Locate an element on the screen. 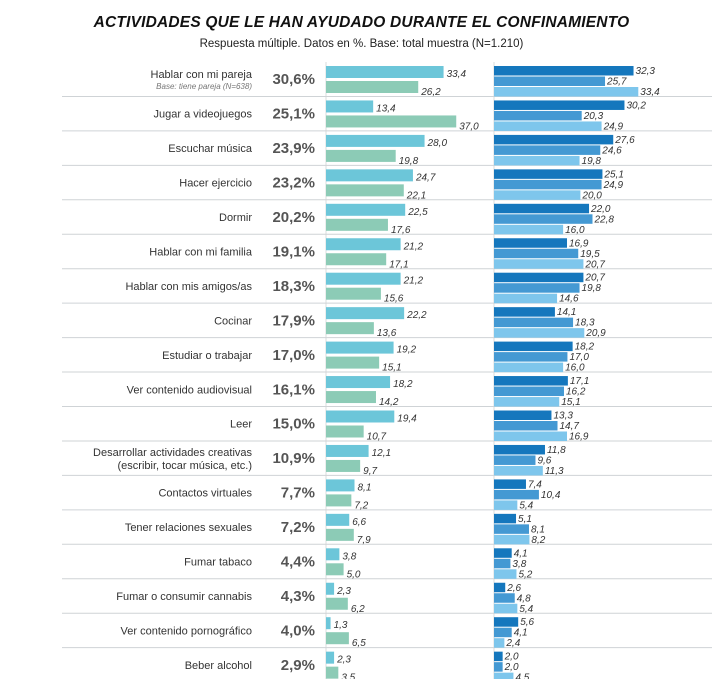 The image size is (723, 679). left-bar-label: 13,4 is located at coordinates (386, 108).